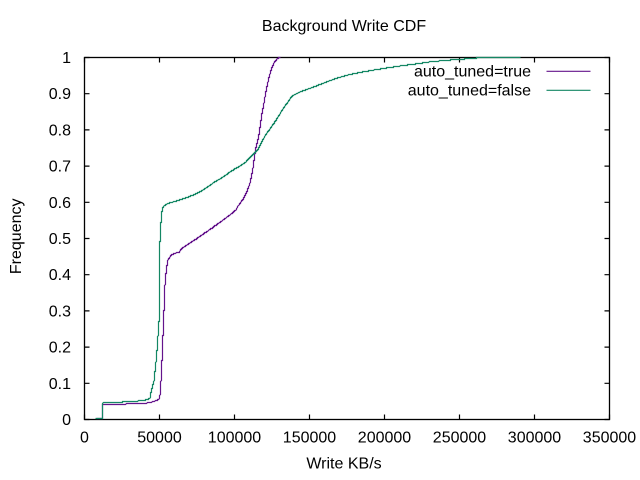 The width and height of the screenshot is (640, 480). I want to click on svg-text: 0.9, so click(60, 94).